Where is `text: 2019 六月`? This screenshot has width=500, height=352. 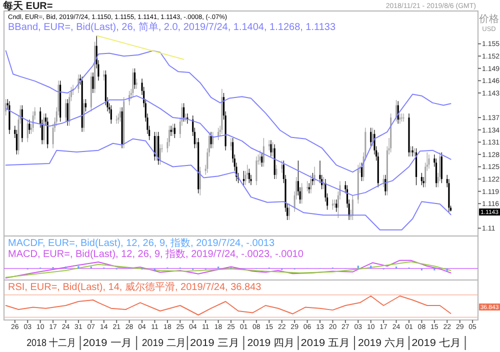 text: 2019 六月 is located at coordinates (382, 343).